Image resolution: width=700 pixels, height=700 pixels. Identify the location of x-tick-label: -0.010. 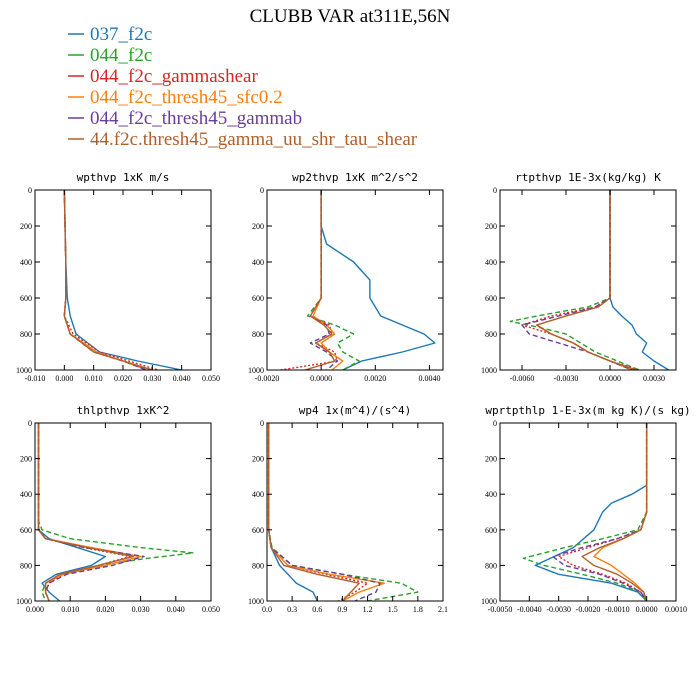
(35, 378).